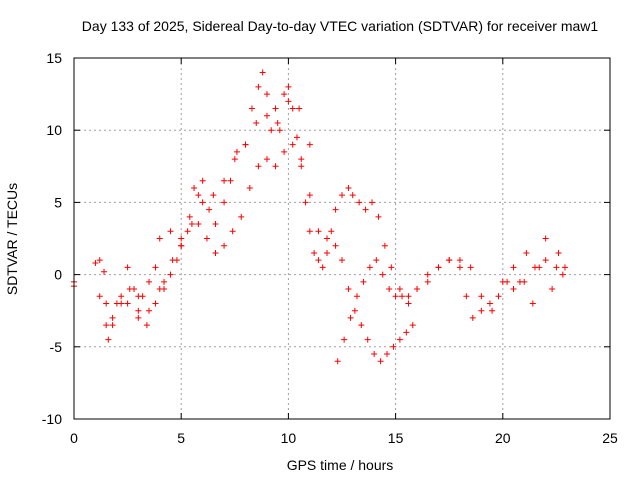 The image size is (640, 480). What do you see at coordinates (503, 438) in the screenshot?
I see `x-tick-label: 20` at bounding box center [503, 438].